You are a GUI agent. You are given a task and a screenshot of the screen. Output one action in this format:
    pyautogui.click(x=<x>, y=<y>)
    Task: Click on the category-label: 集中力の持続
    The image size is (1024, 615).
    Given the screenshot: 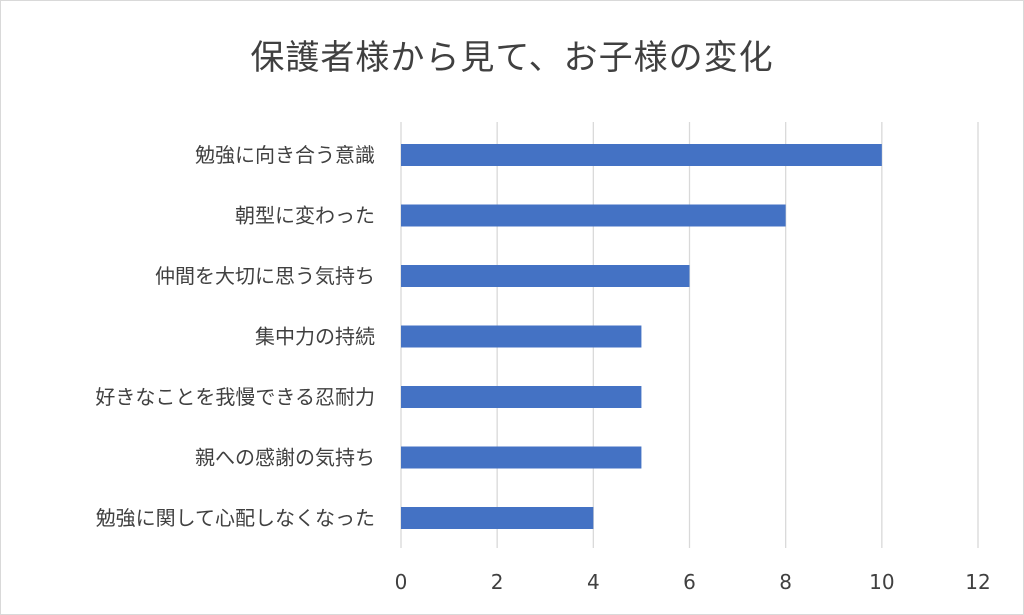 What is the action you would take?
    pyautogui.click(x=315, y=337)
    